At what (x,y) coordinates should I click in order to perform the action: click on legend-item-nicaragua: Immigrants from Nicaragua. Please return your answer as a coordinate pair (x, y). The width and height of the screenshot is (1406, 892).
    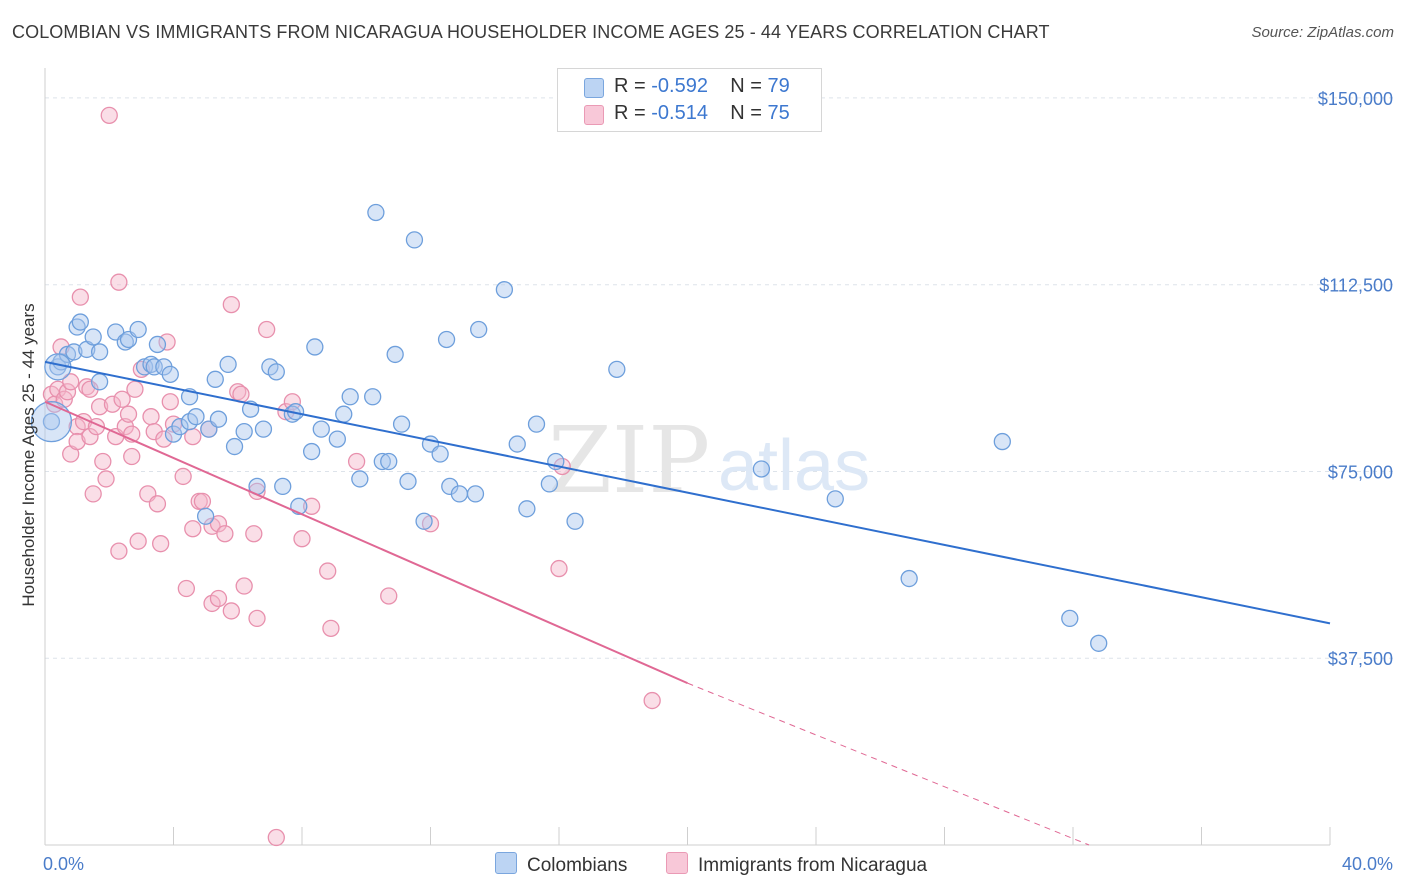
    Looking at the image, I should click on (796, 864).